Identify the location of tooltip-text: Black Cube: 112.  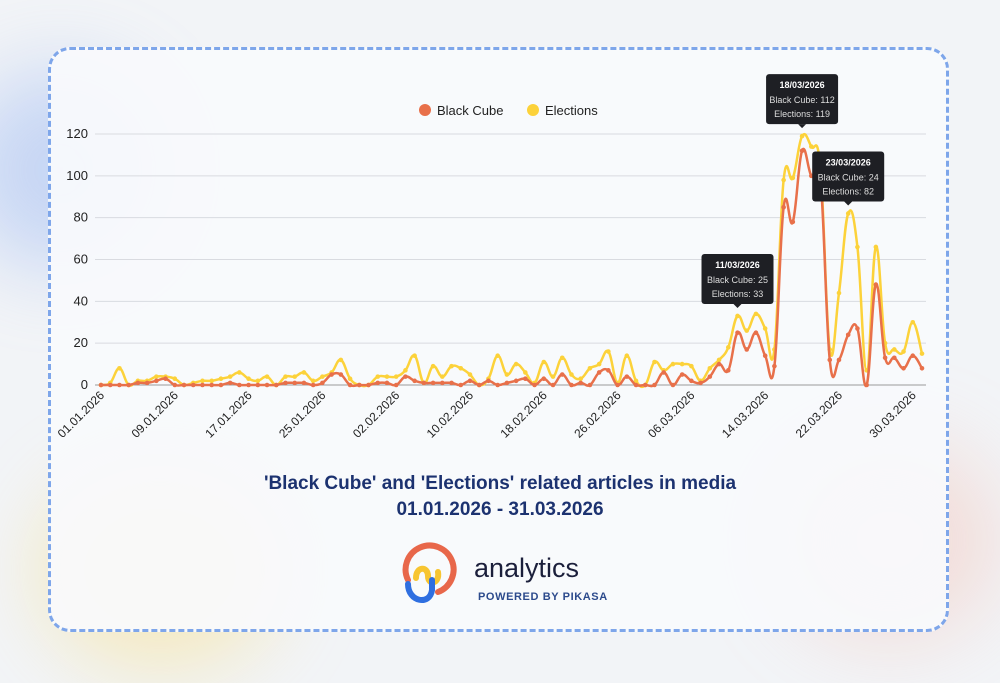
(801, 100).